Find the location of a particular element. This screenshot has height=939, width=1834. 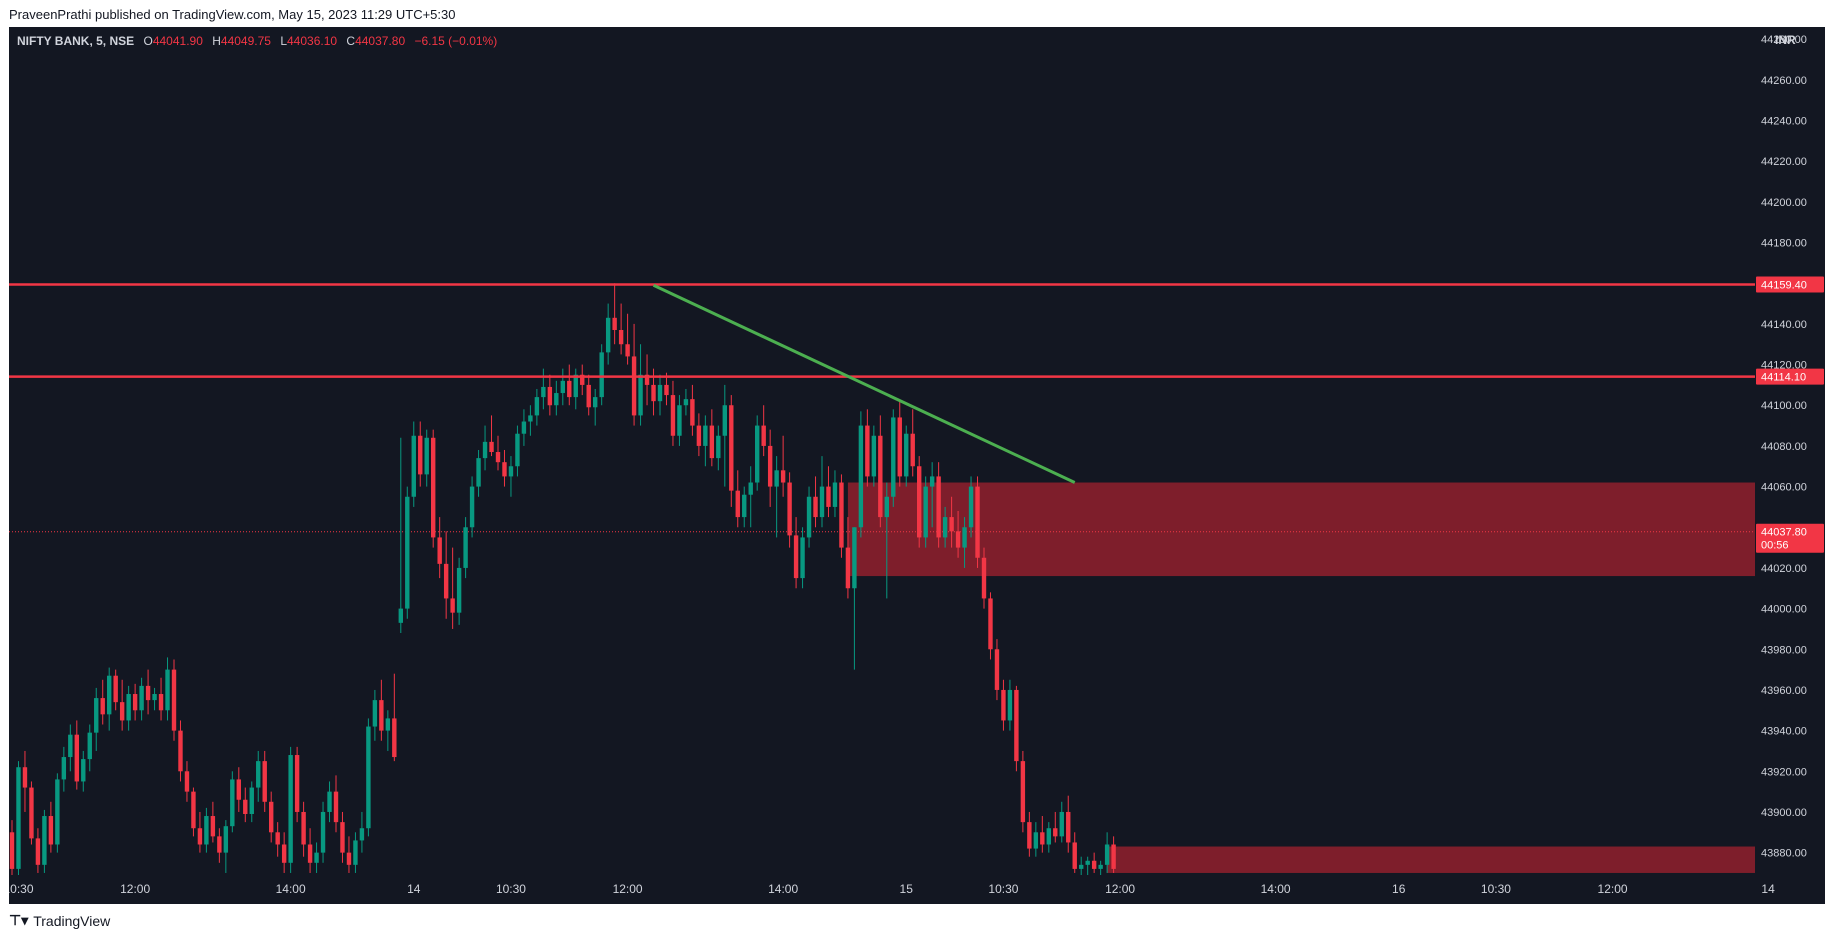

current-price-tag-text: 44037.80 is located at coordinates (1784, 533).